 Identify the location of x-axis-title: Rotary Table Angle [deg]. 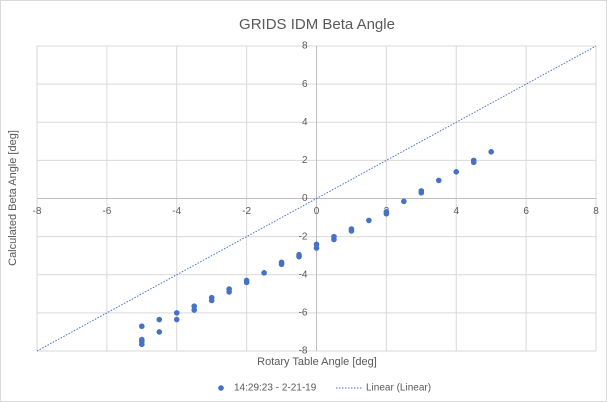
(317, 362).